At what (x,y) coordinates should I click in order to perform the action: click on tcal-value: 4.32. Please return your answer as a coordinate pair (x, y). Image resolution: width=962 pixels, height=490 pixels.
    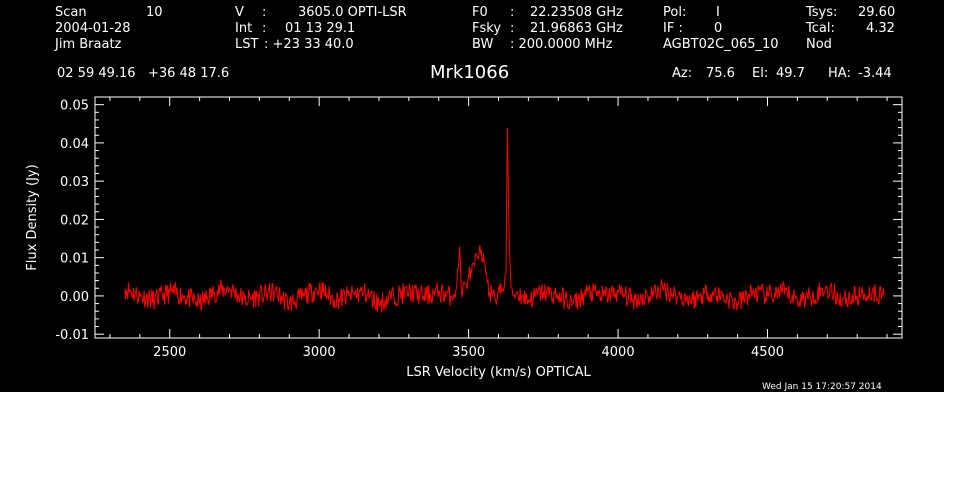
    Looking at the image, I should click on (880, 28).